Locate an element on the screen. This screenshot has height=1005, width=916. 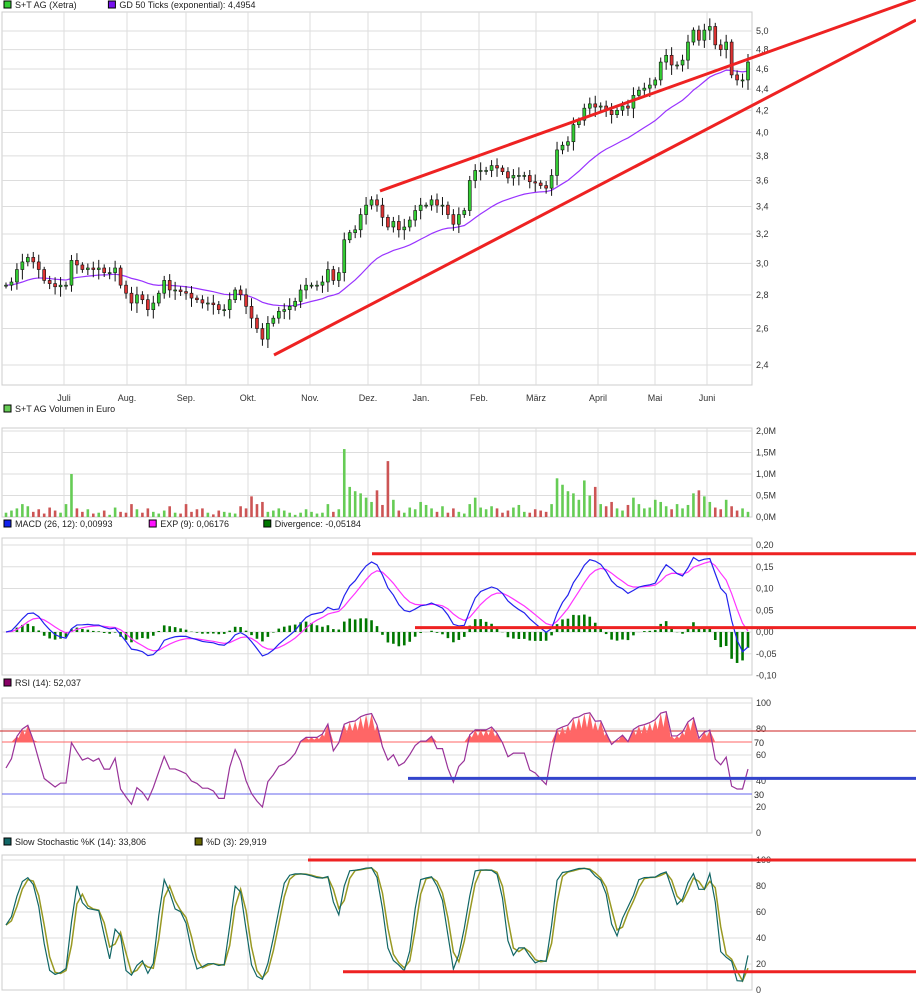
rsi-panel is located at coordinates (377, 765).